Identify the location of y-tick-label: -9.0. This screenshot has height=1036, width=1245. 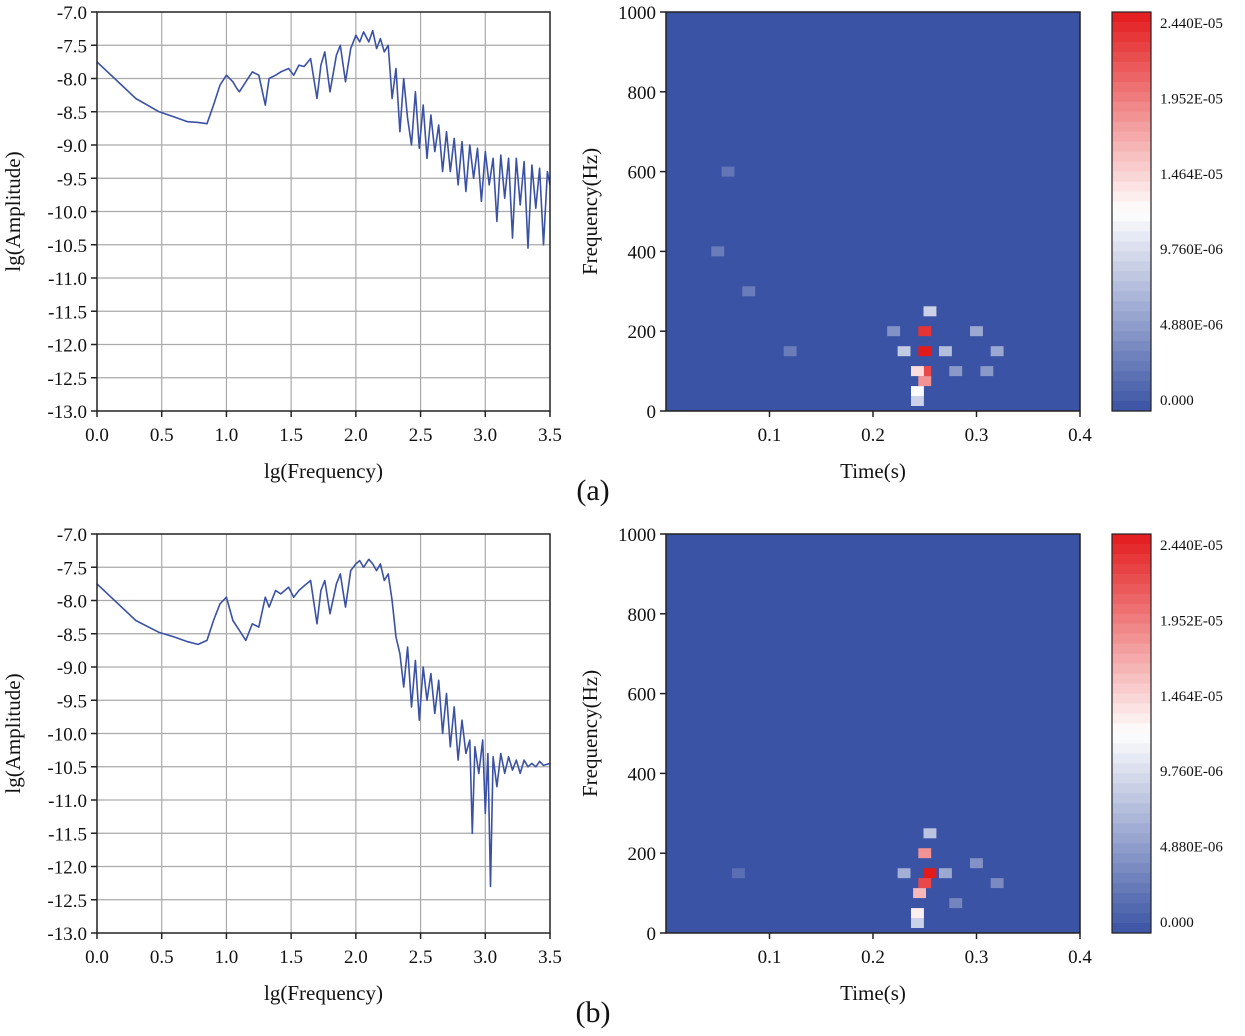
(72, 668).